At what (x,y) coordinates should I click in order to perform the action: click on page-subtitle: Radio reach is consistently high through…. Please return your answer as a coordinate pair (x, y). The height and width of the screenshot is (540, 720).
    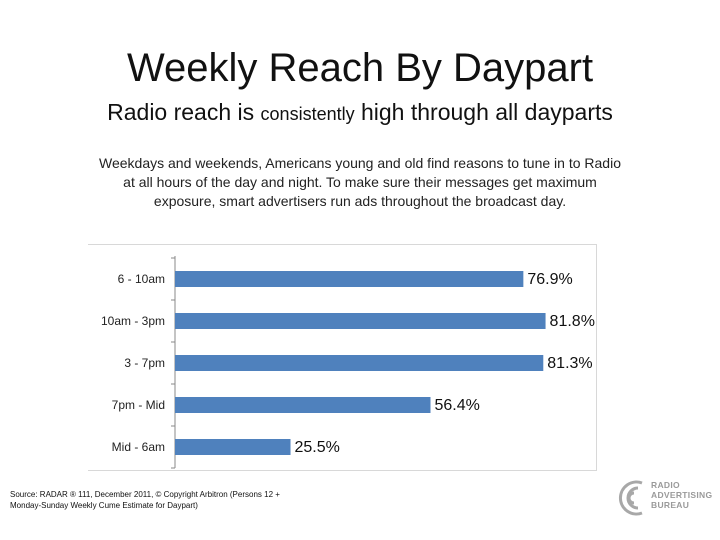
    Looking at the image, I should click on (360, 113).